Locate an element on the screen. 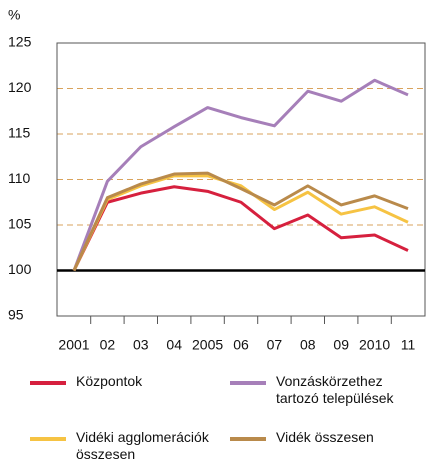 The height and width of the screenshot is (473, 435). y-tick-label: 125 is located at coordinates (20, 42).